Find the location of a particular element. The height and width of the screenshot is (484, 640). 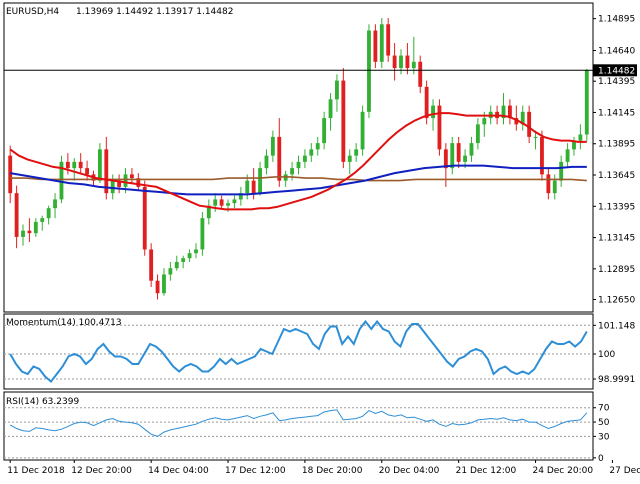

price-tick-label: 1.14395 is located at coordinates (616, 82).